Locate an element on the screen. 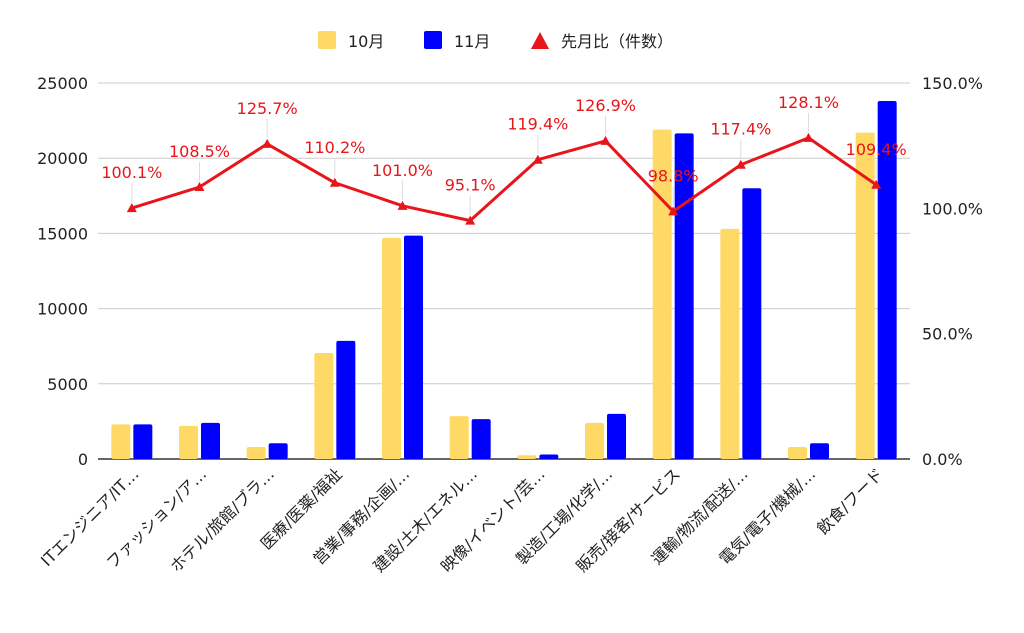 The image size is (1024, 633). y-left-tick-label: 5000 is located at coordinates (67, 384).